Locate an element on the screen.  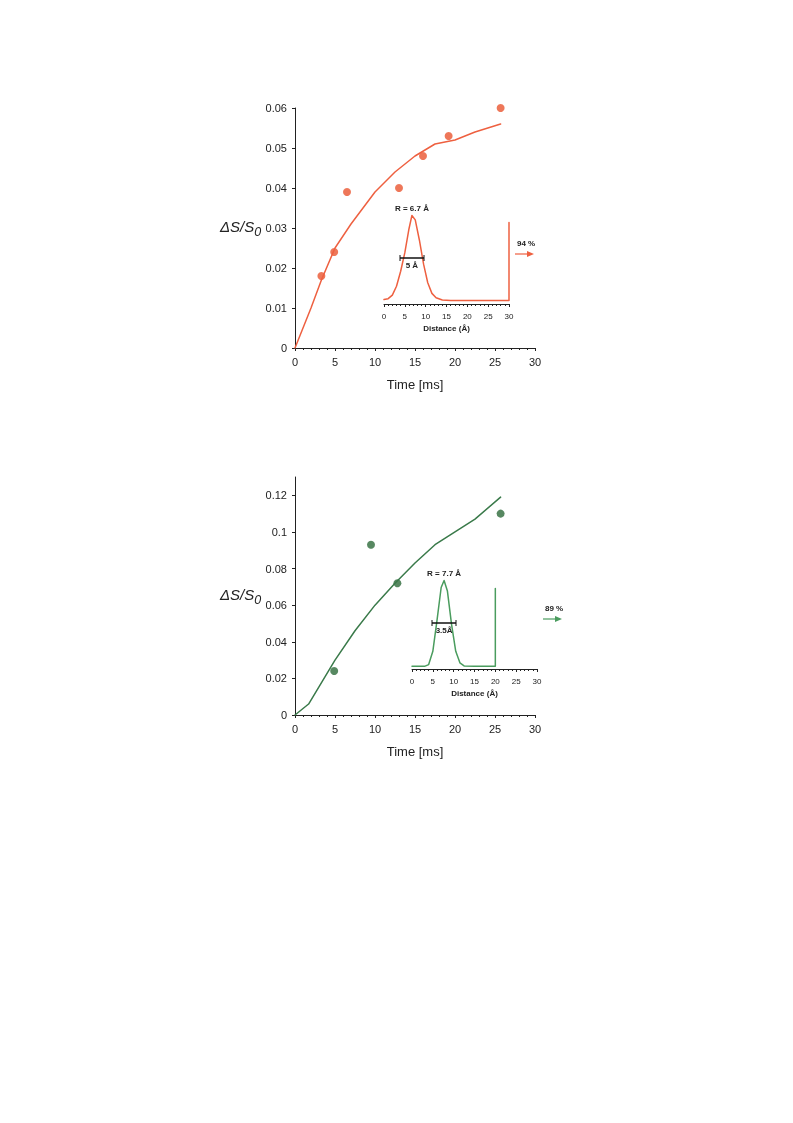
annotation: R = 7.7 Å is located at coordinates (444, 573).